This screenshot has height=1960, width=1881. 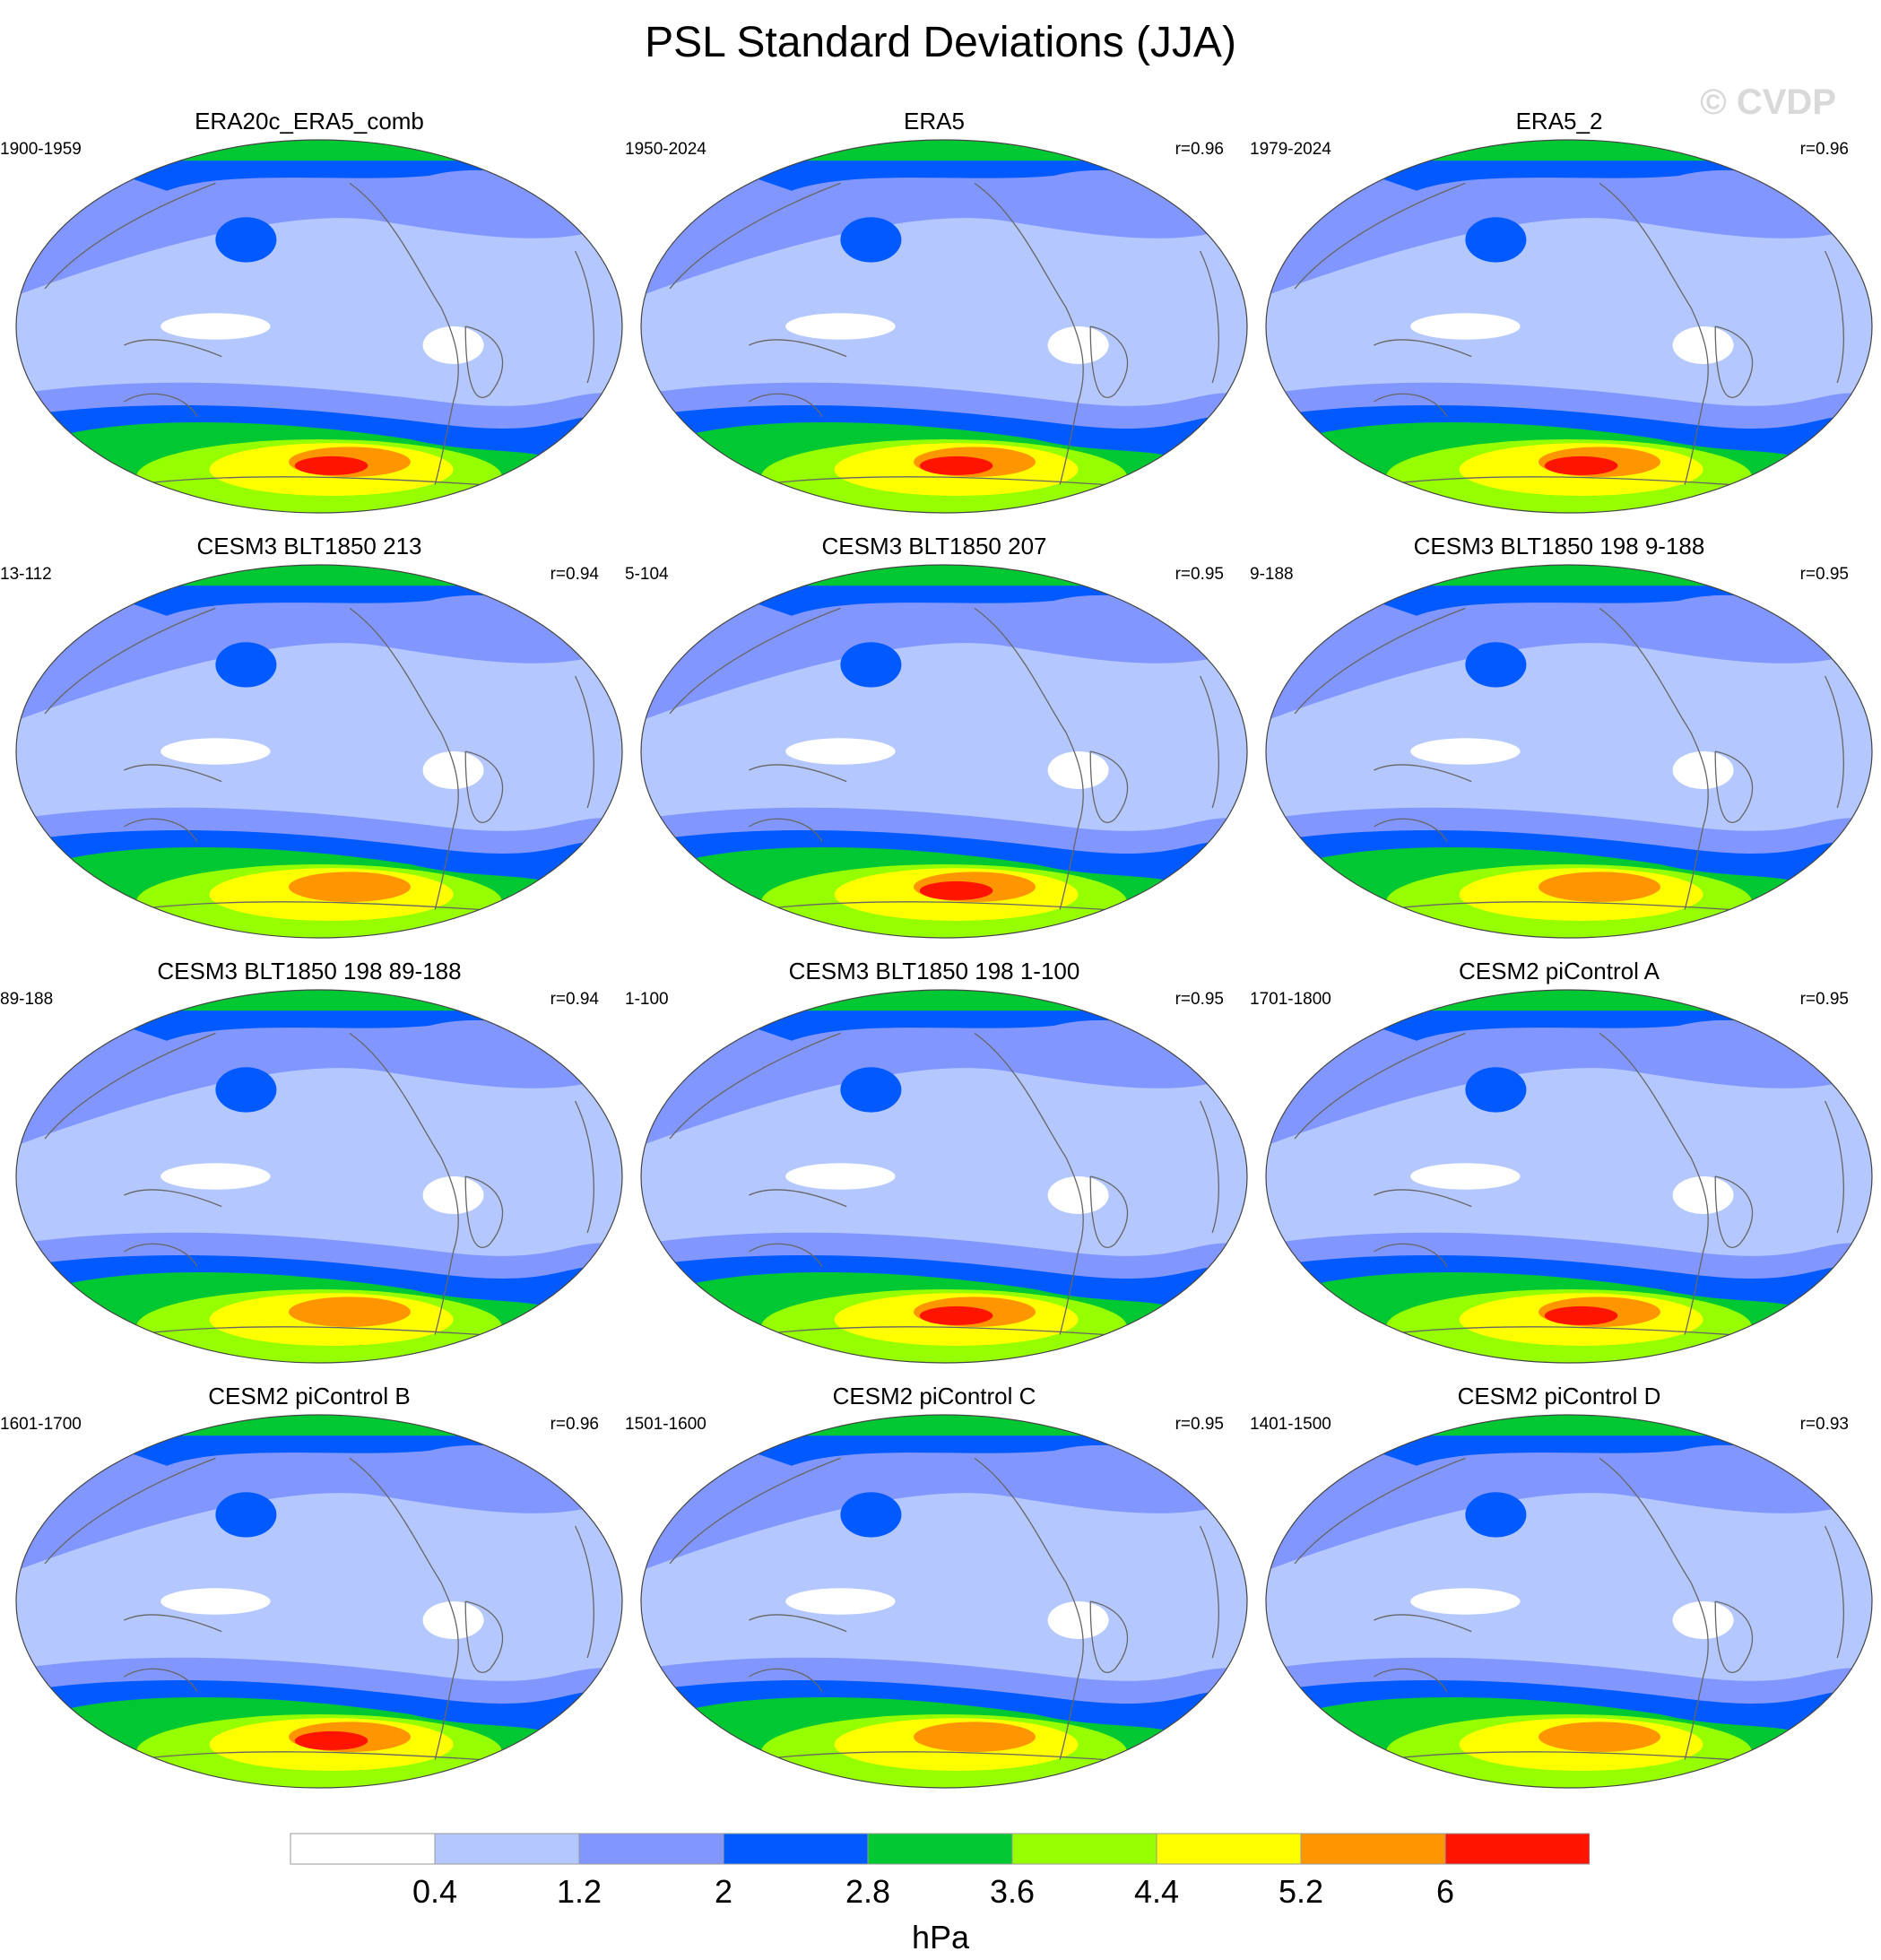 I want to click on panel-period: 1-100, so click(x=647, y=999).